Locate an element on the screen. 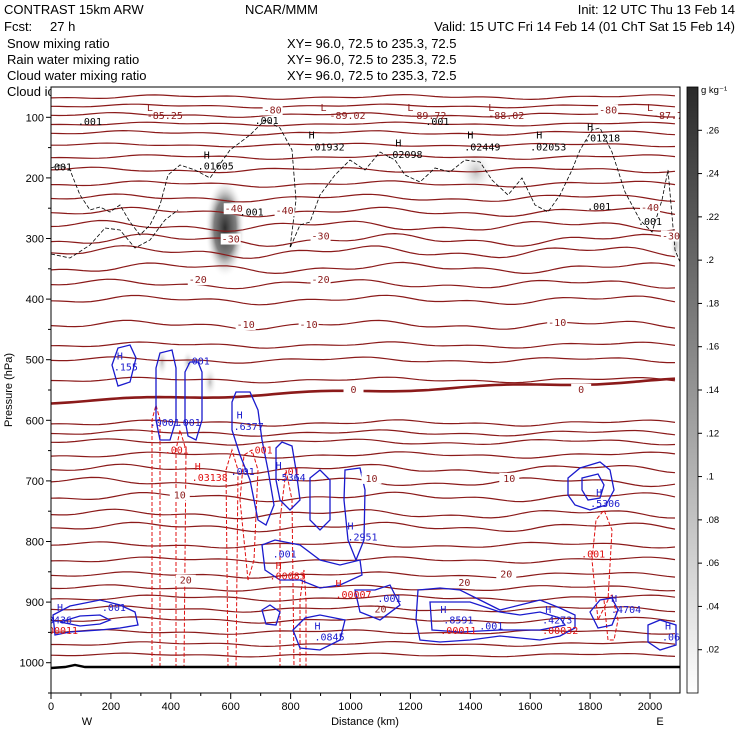  x-tick-label: 800 is located at coordinates (290, 707).